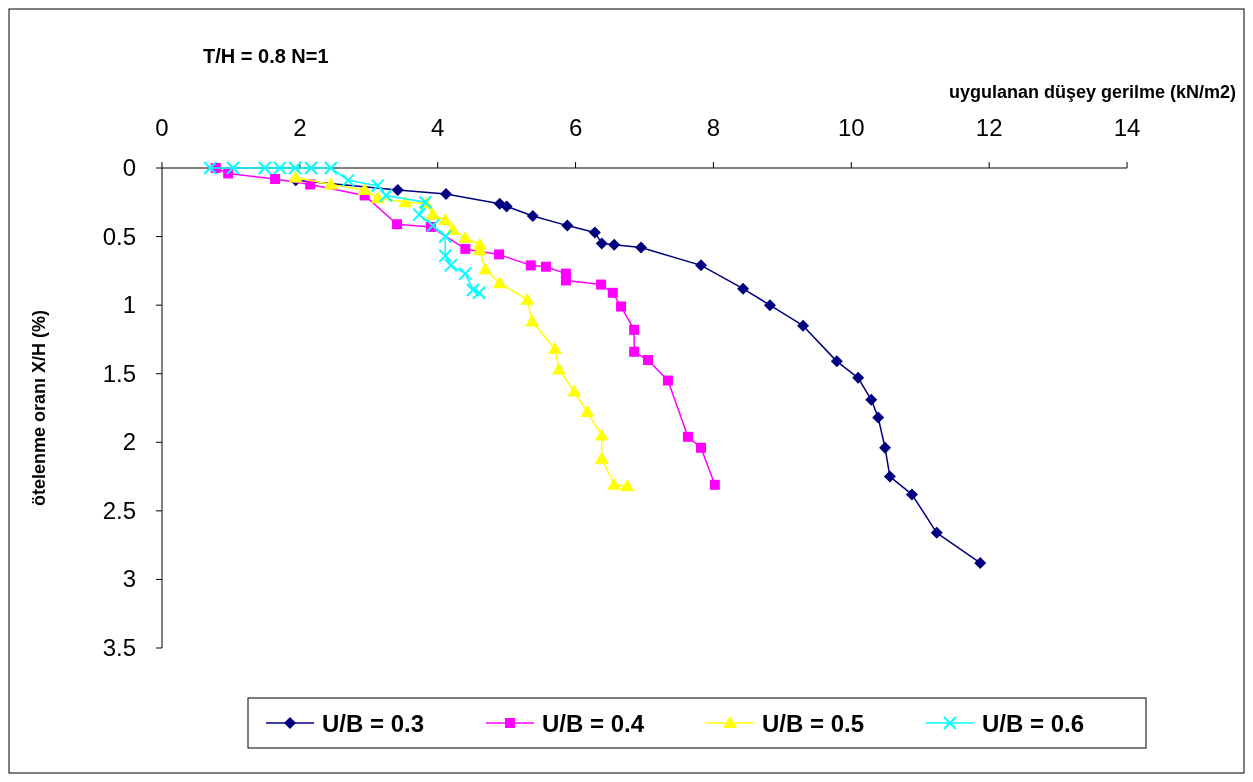 This screenshot has width=1253, height=782. Describe the element at coordinates (1127, 127) in the screenshot. I see `x-tick-label: 14` at that location.